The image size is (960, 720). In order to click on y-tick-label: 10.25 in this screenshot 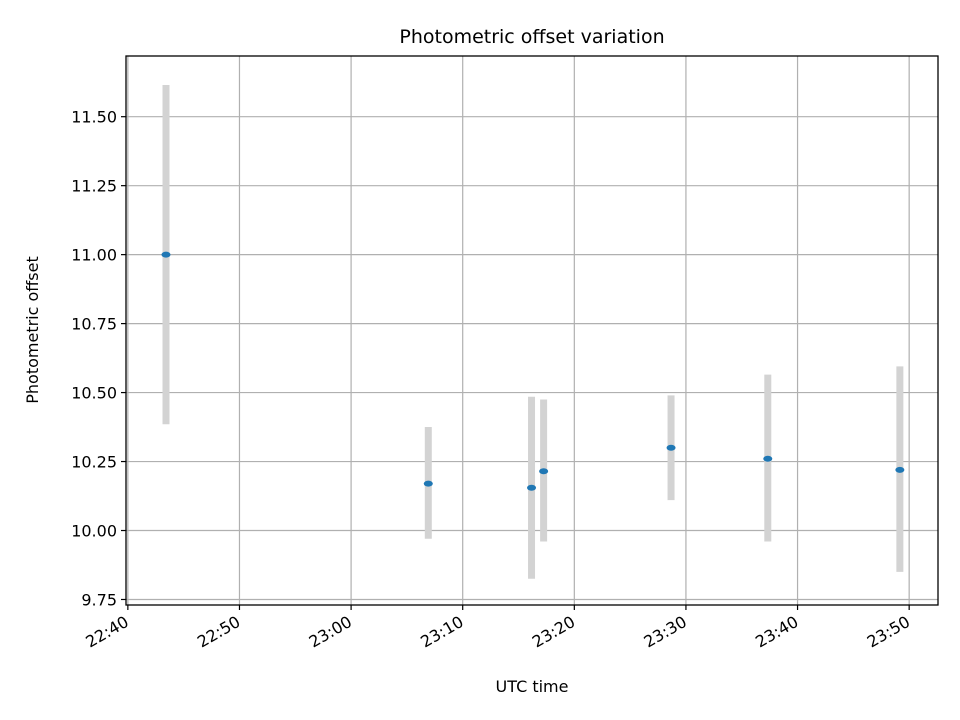, I will do `click(94, 462)`.